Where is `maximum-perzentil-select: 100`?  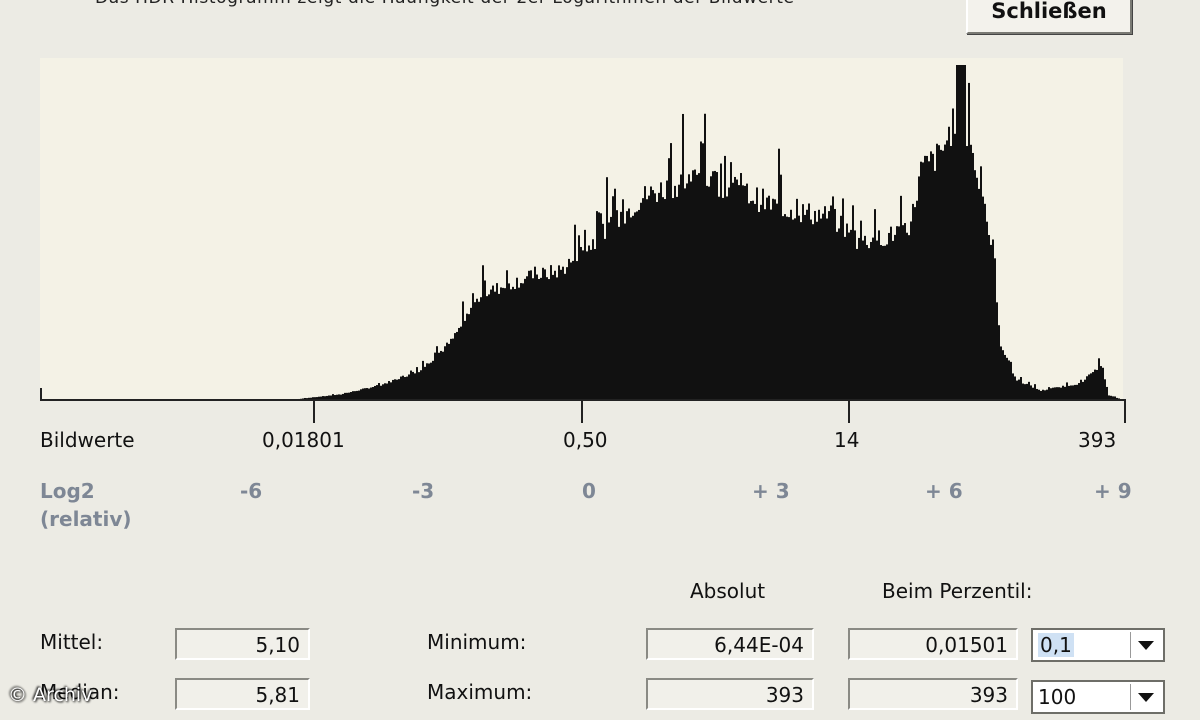
maximum-perzentil-select: 100 is located at coordinates (1098, 697).